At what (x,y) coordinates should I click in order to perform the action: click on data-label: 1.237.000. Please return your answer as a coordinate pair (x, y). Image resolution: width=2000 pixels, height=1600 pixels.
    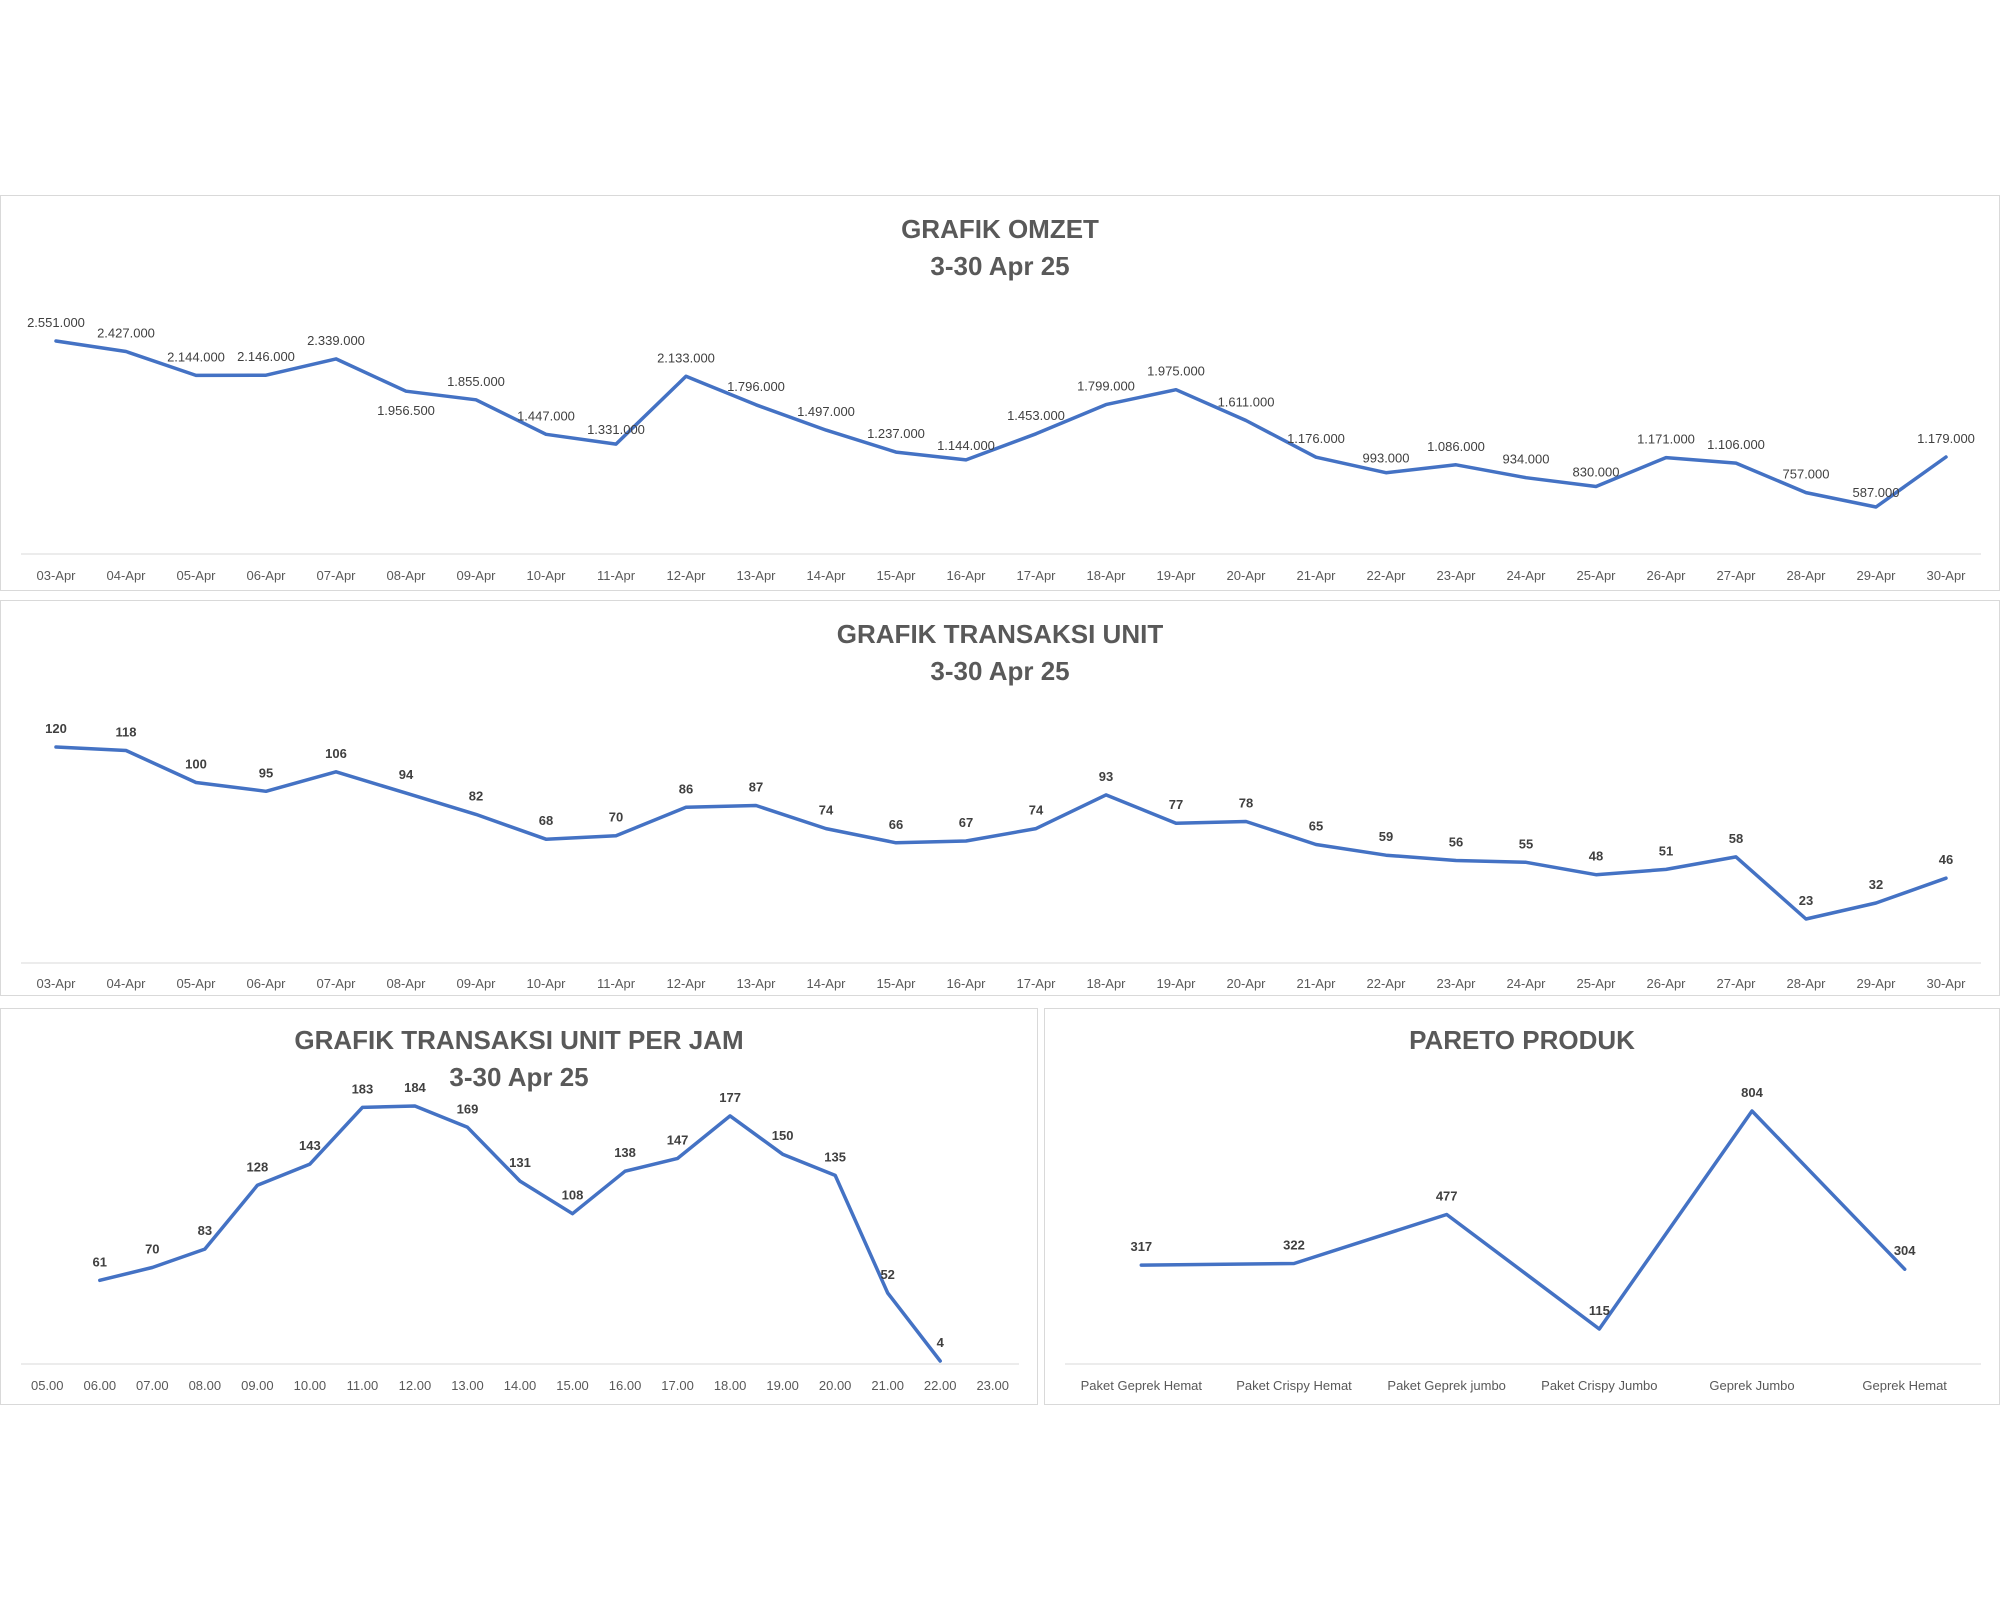
    Looking at the image, I should click on (896, 433).